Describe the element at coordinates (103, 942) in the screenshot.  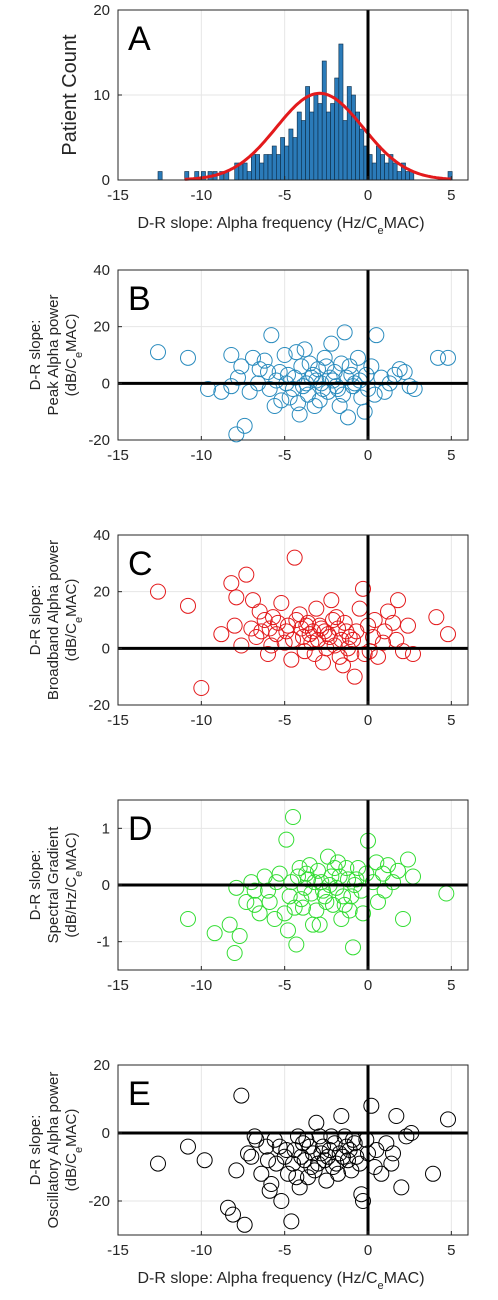
I see `y-tick-label: -1` at that location.